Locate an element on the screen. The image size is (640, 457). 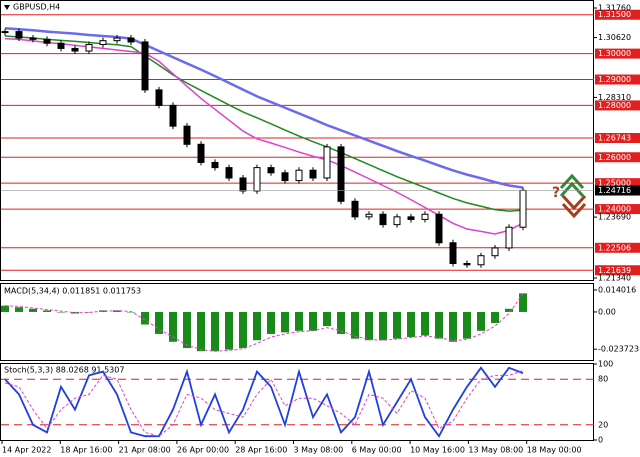
title: MACD(5,34,4) 0.011851 0.011753 is located at coordinates (72, 291).